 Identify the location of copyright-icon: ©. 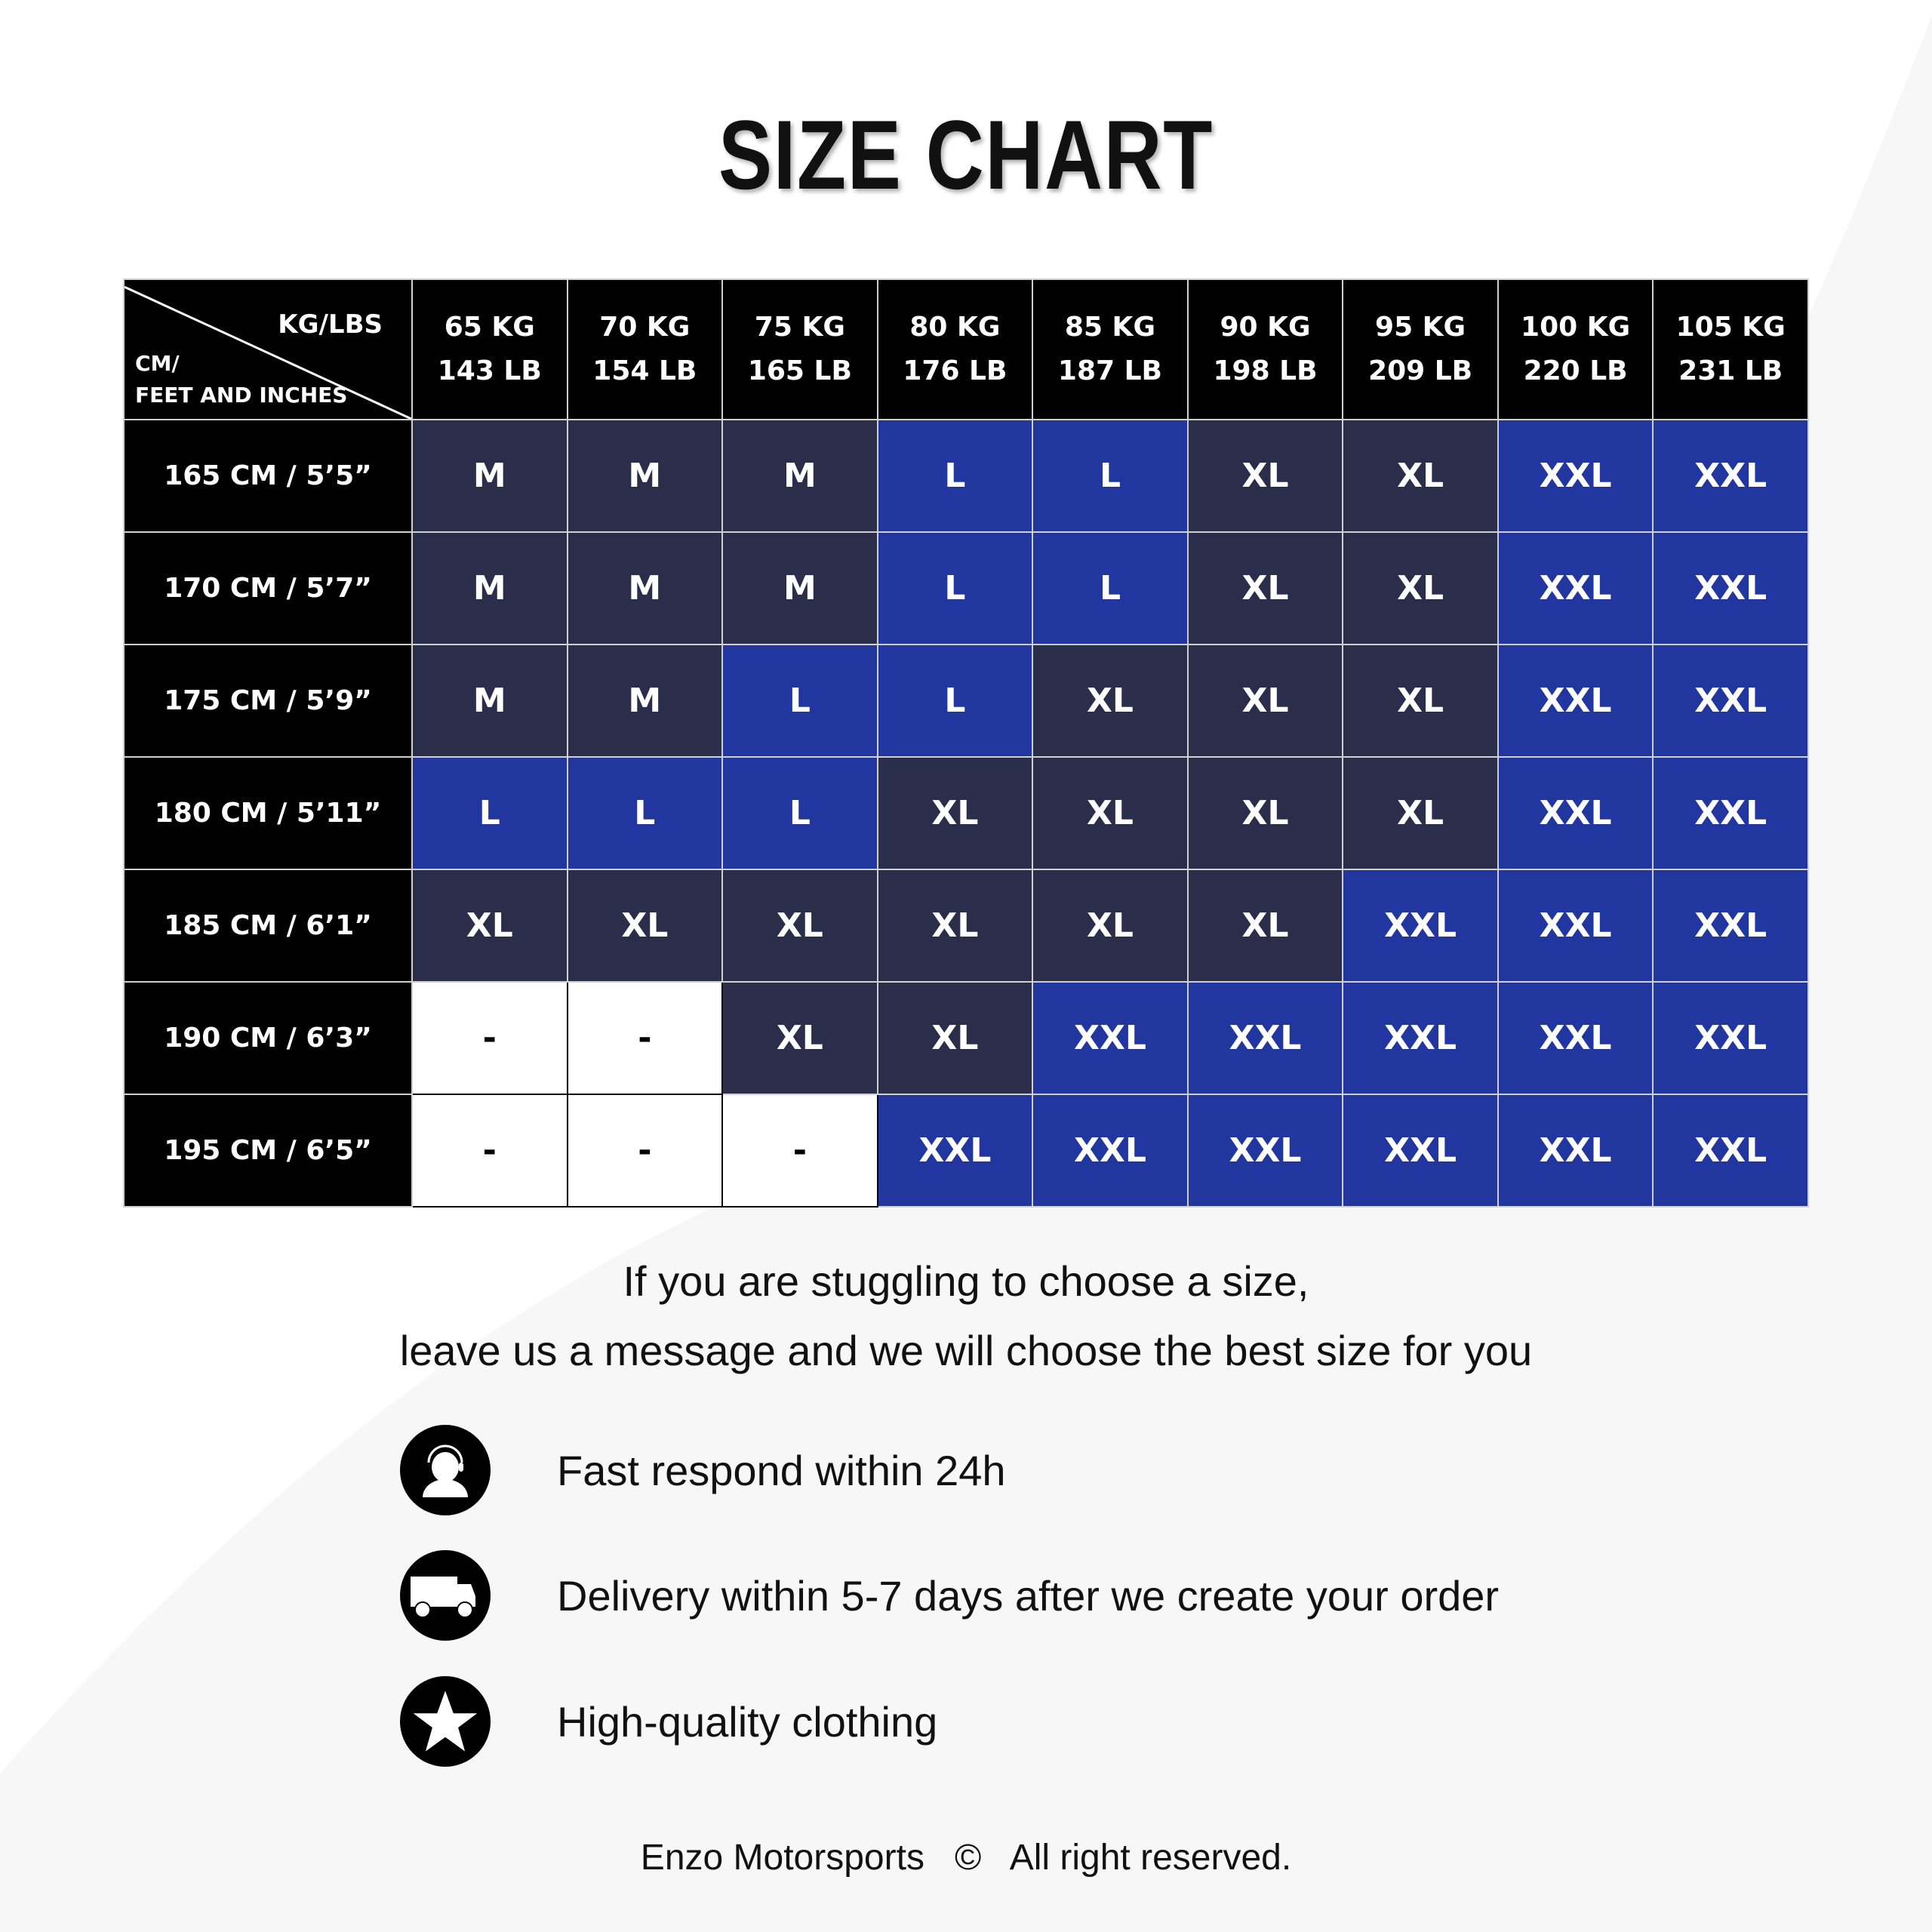
(968, 1858).